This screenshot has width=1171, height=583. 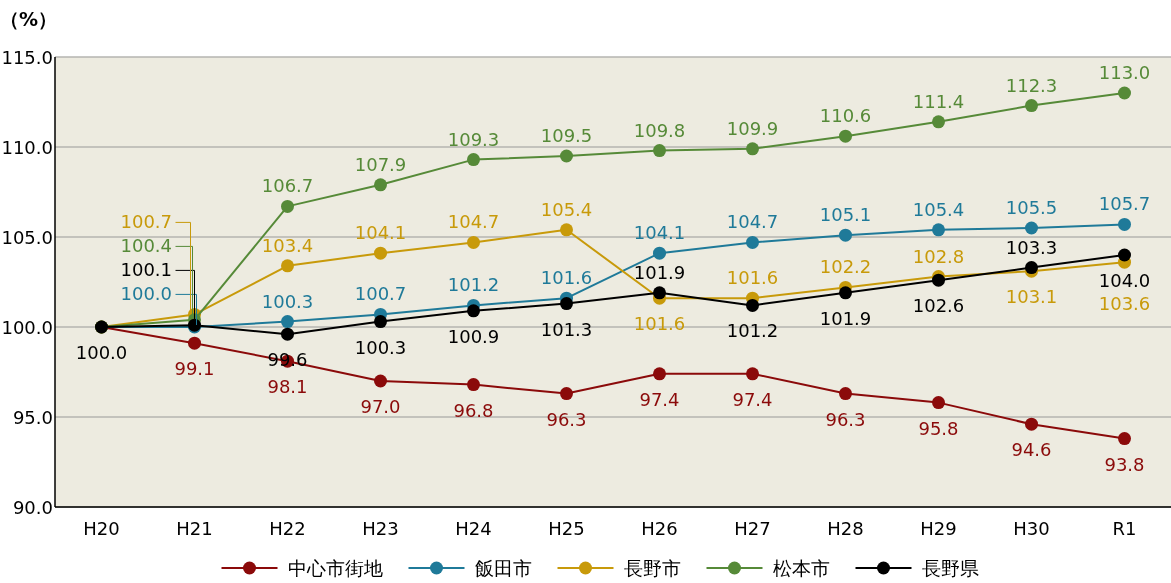 What do you see at coordinates (1031, 85) in the screenshot?
I see `data-label: 112.3` at bounding box center [1031, 85].